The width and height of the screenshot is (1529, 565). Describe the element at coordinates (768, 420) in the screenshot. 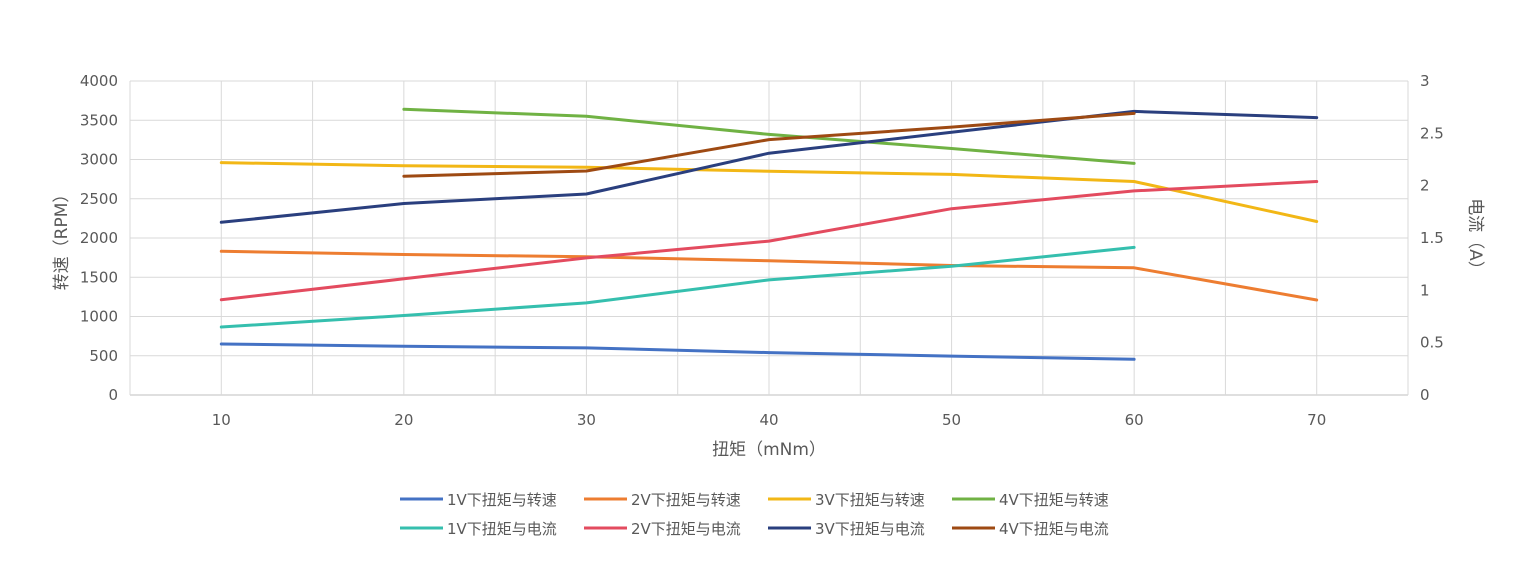

I see `x-tick-label: 40` at that location.